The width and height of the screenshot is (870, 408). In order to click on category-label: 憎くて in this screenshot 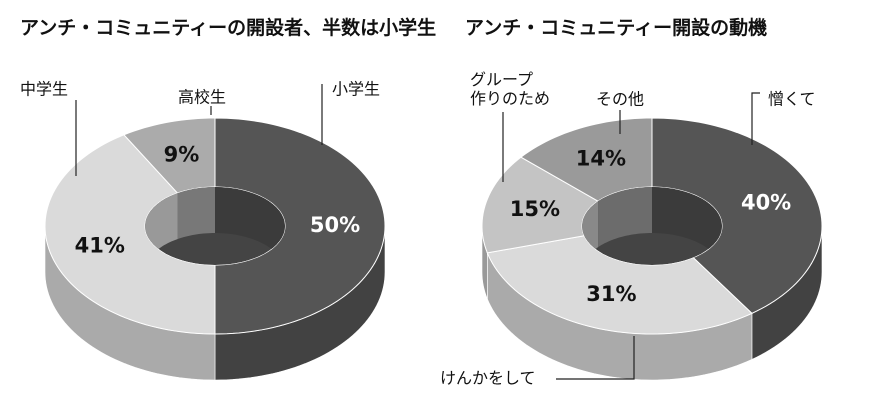, I will do `click(792, 99)`.